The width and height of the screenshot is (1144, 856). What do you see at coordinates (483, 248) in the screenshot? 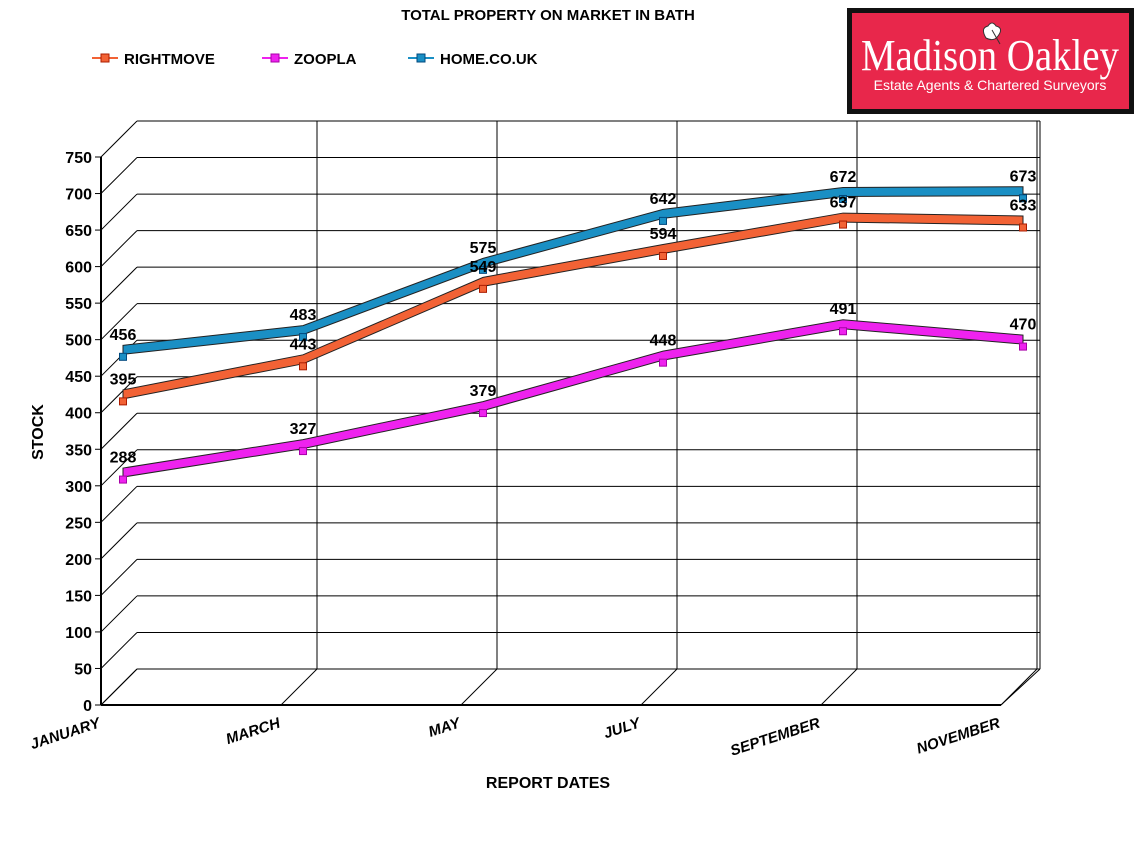
I see `data-label: 575` at bounding box center [483, 248].